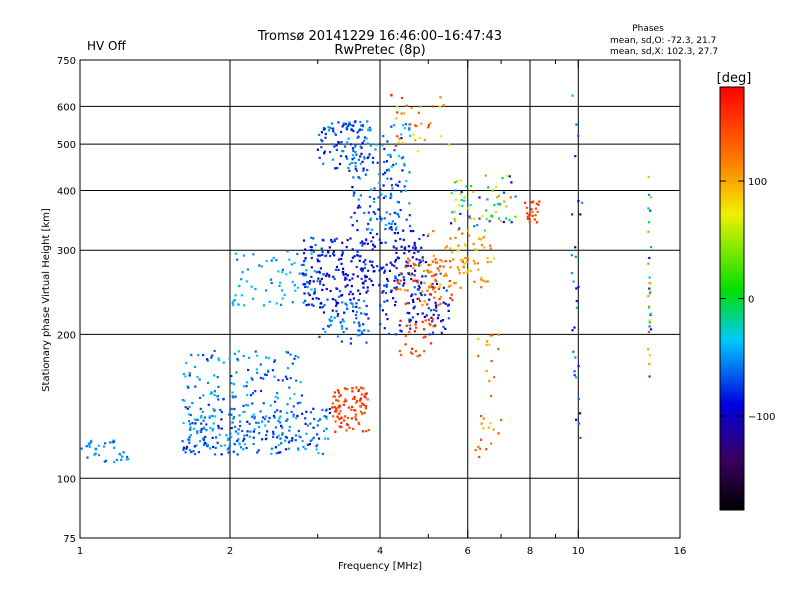  I want to click on chart-title: Tromsø 20141229 16:46:00–16:47:43, so click(379, 36).